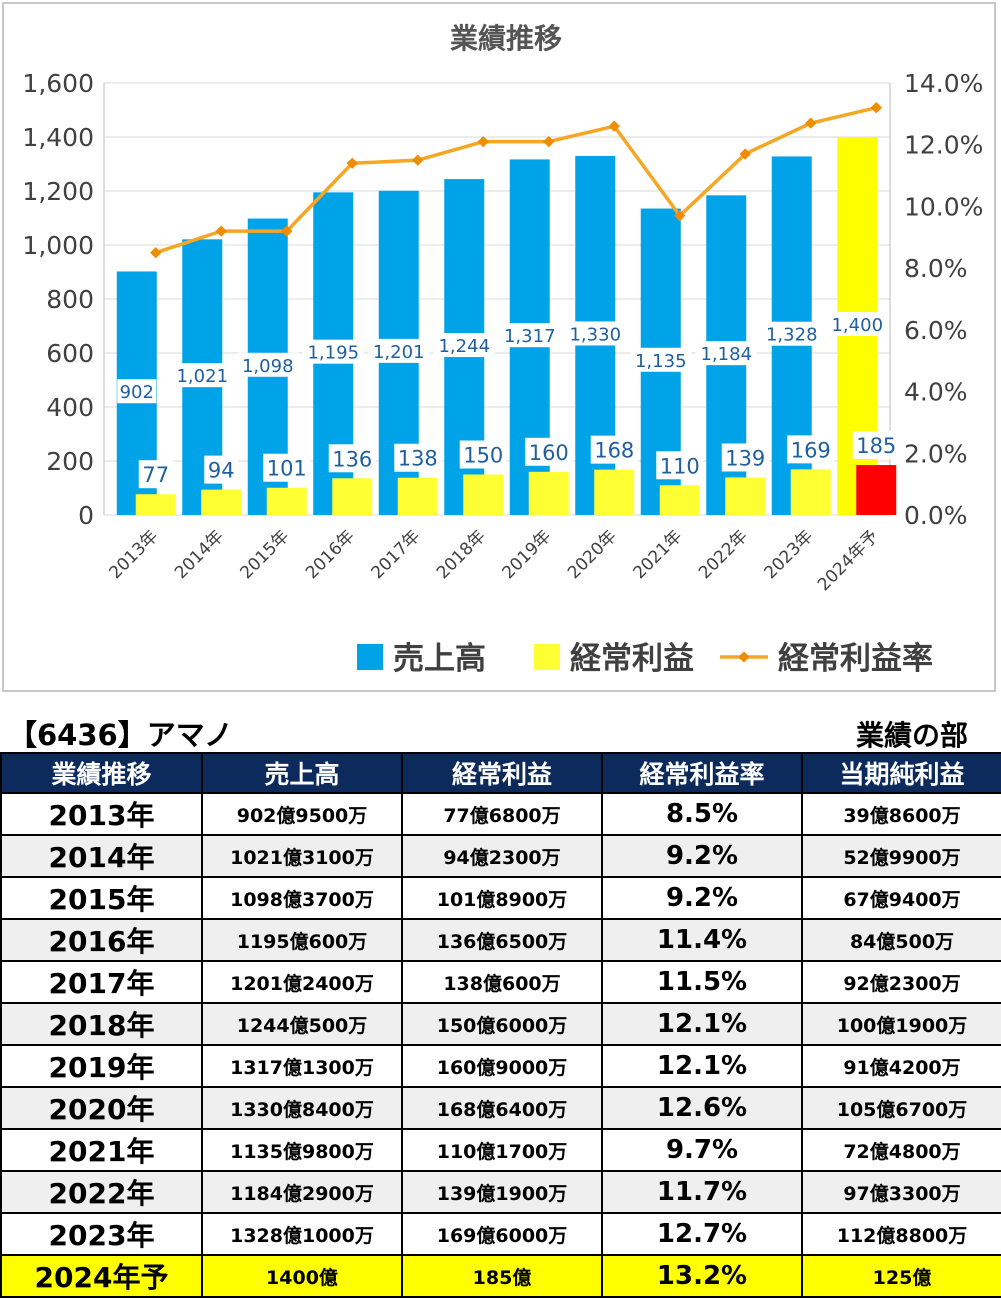  What do you see at coordinates (461, 554) in the screenshot?
I see `x-tick-label: 2018年` at bounding box center [461, 554].